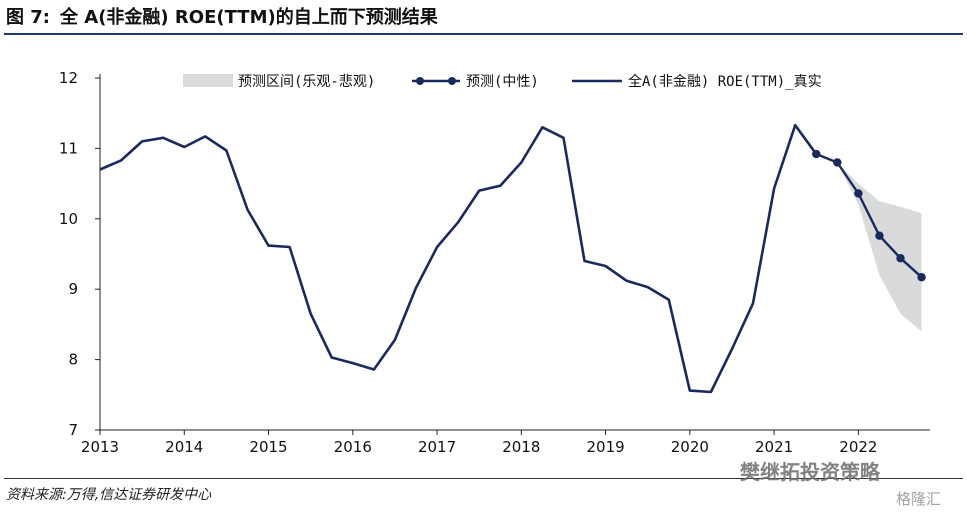  What do you see at coordinates (483, 34) in the screenshot?
I see `title-divider` at bounding box center [483, 34].